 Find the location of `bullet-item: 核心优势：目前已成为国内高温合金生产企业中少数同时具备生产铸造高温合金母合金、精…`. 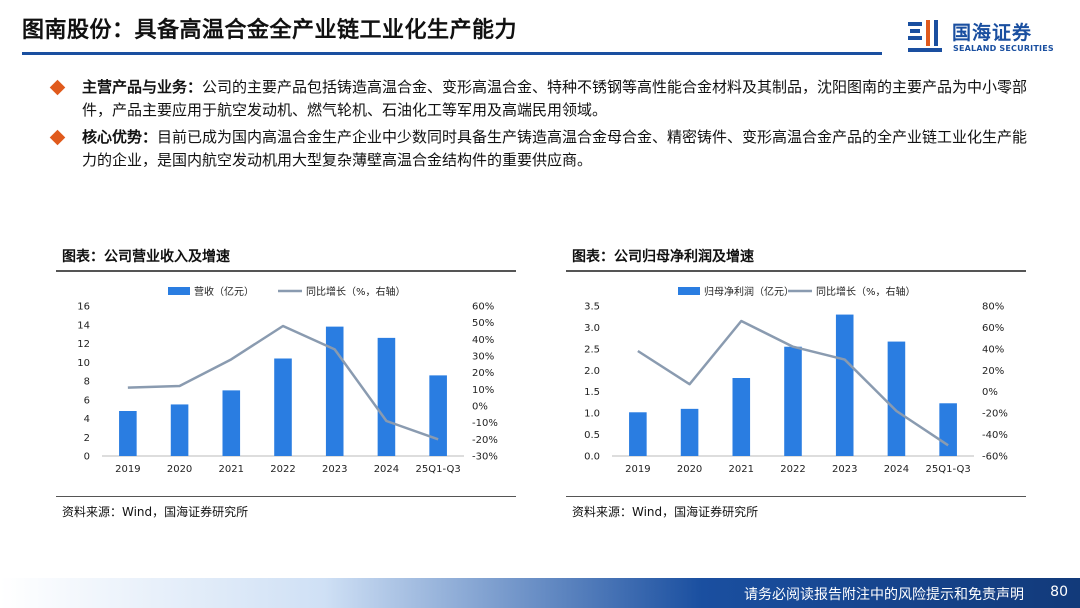

bullet-item: 核心优势：目前已成为国内高温合金生产企业中少数同时具备生产铸造高温合金母合金、精… is located at coordinates (545, 149).